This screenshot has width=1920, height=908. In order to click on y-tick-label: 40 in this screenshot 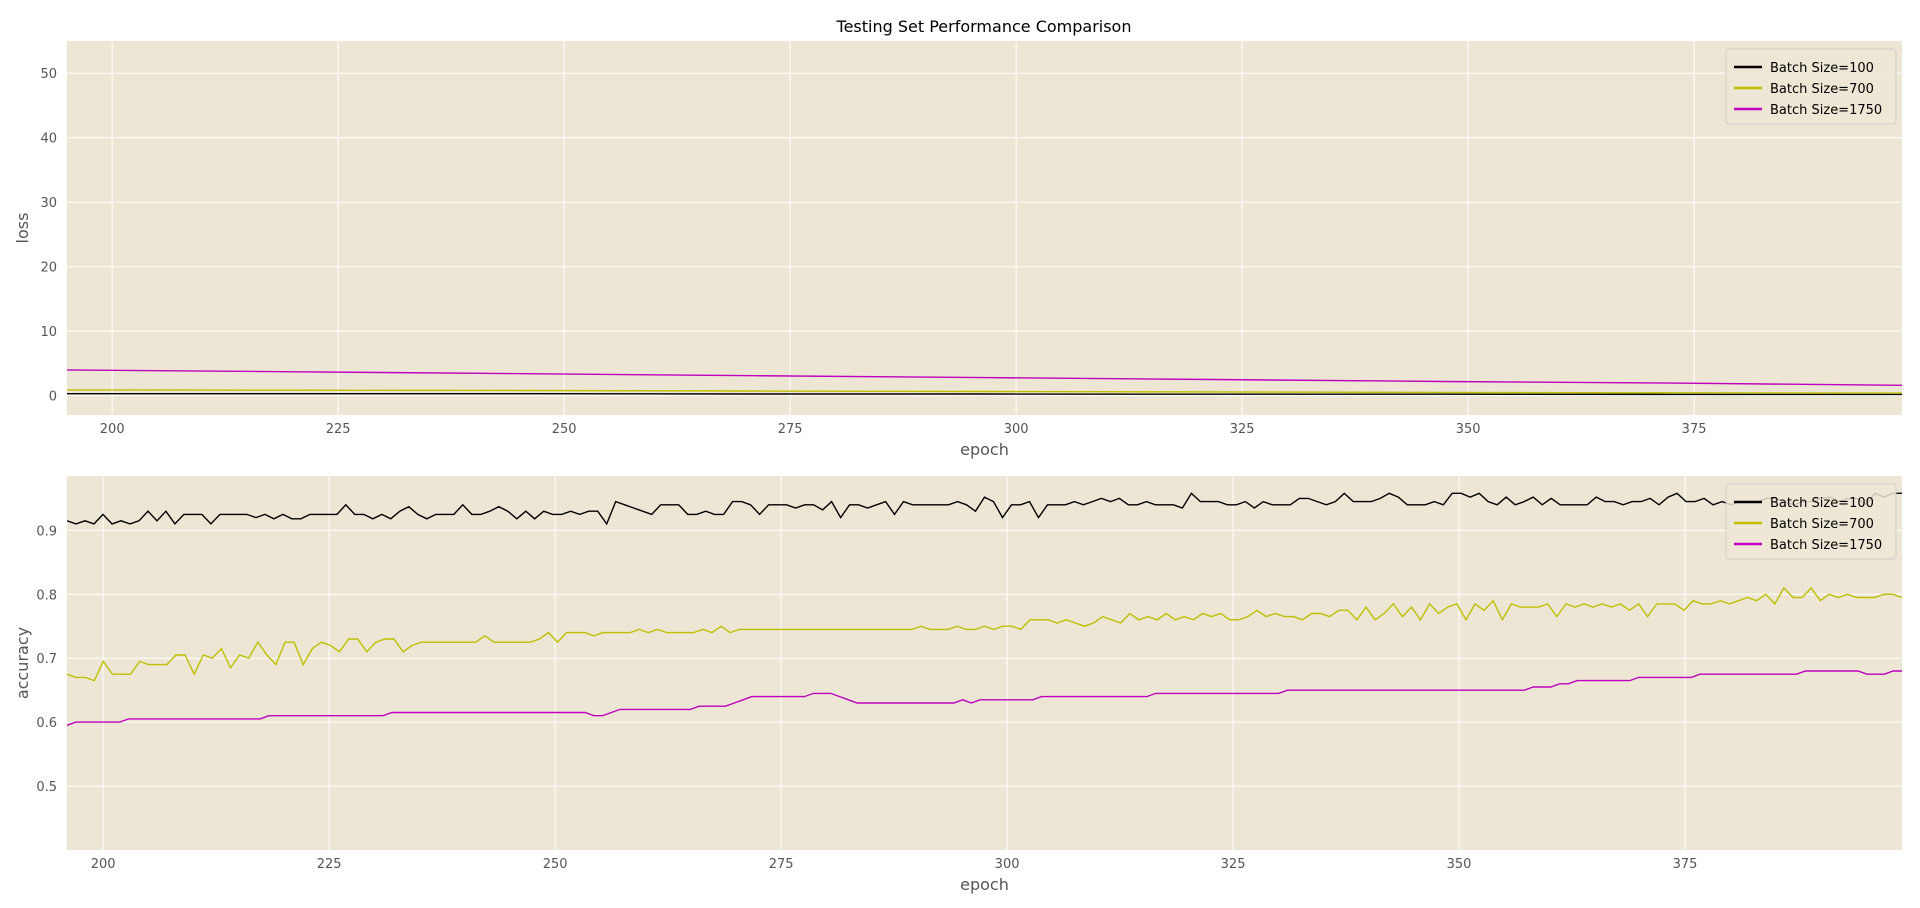, I will do `click(48, 139)`.